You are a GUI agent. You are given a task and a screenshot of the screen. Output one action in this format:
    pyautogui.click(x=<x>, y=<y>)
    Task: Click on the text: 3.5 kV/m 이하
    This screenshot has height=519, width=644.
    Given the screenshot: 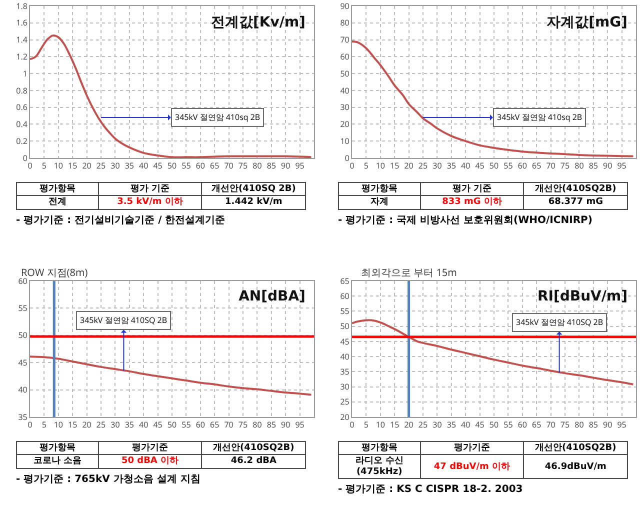 What is the action you would take?
    pyautogui.click(x=150, y=203)
    